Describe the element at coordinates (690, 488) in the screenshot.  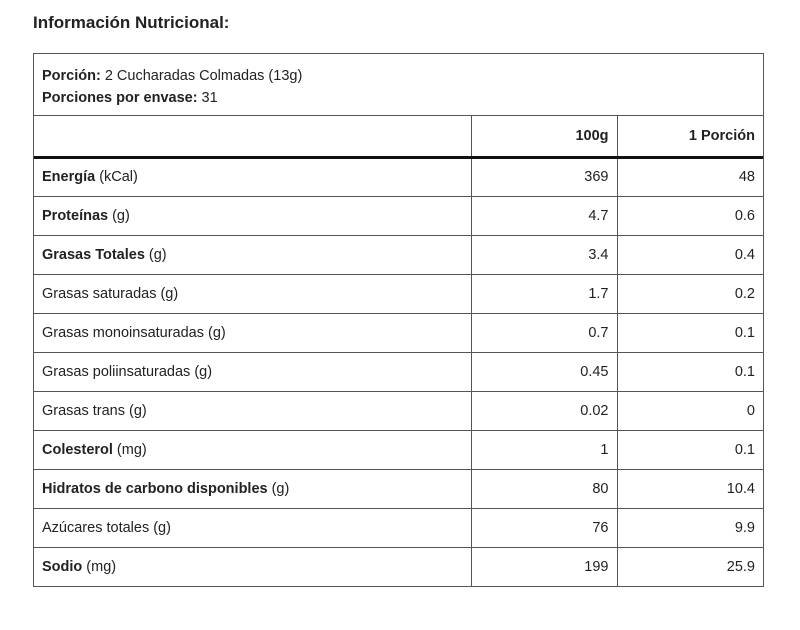
I see `value-cell: 10.4` at that location.